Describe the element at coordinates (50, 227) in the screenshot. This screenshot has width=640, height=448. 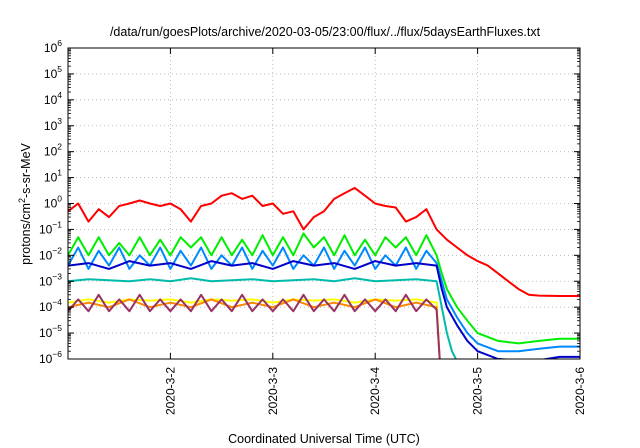
I see `y-tick-label: 10⁻¹` at that location.